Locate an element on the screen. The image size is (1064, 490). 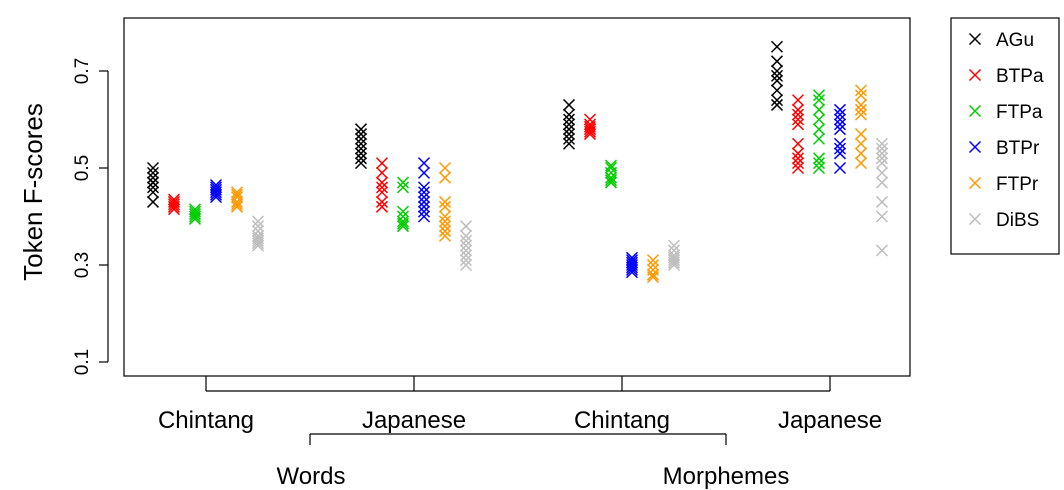
y-tick-label: 0.3 is located at coordinates (82, 265).